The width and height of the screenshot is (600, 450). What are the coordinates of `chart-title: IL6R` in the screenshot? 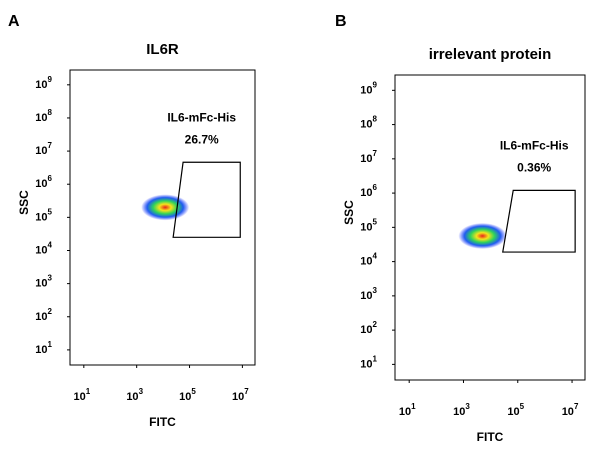 It's located at (162, 49).